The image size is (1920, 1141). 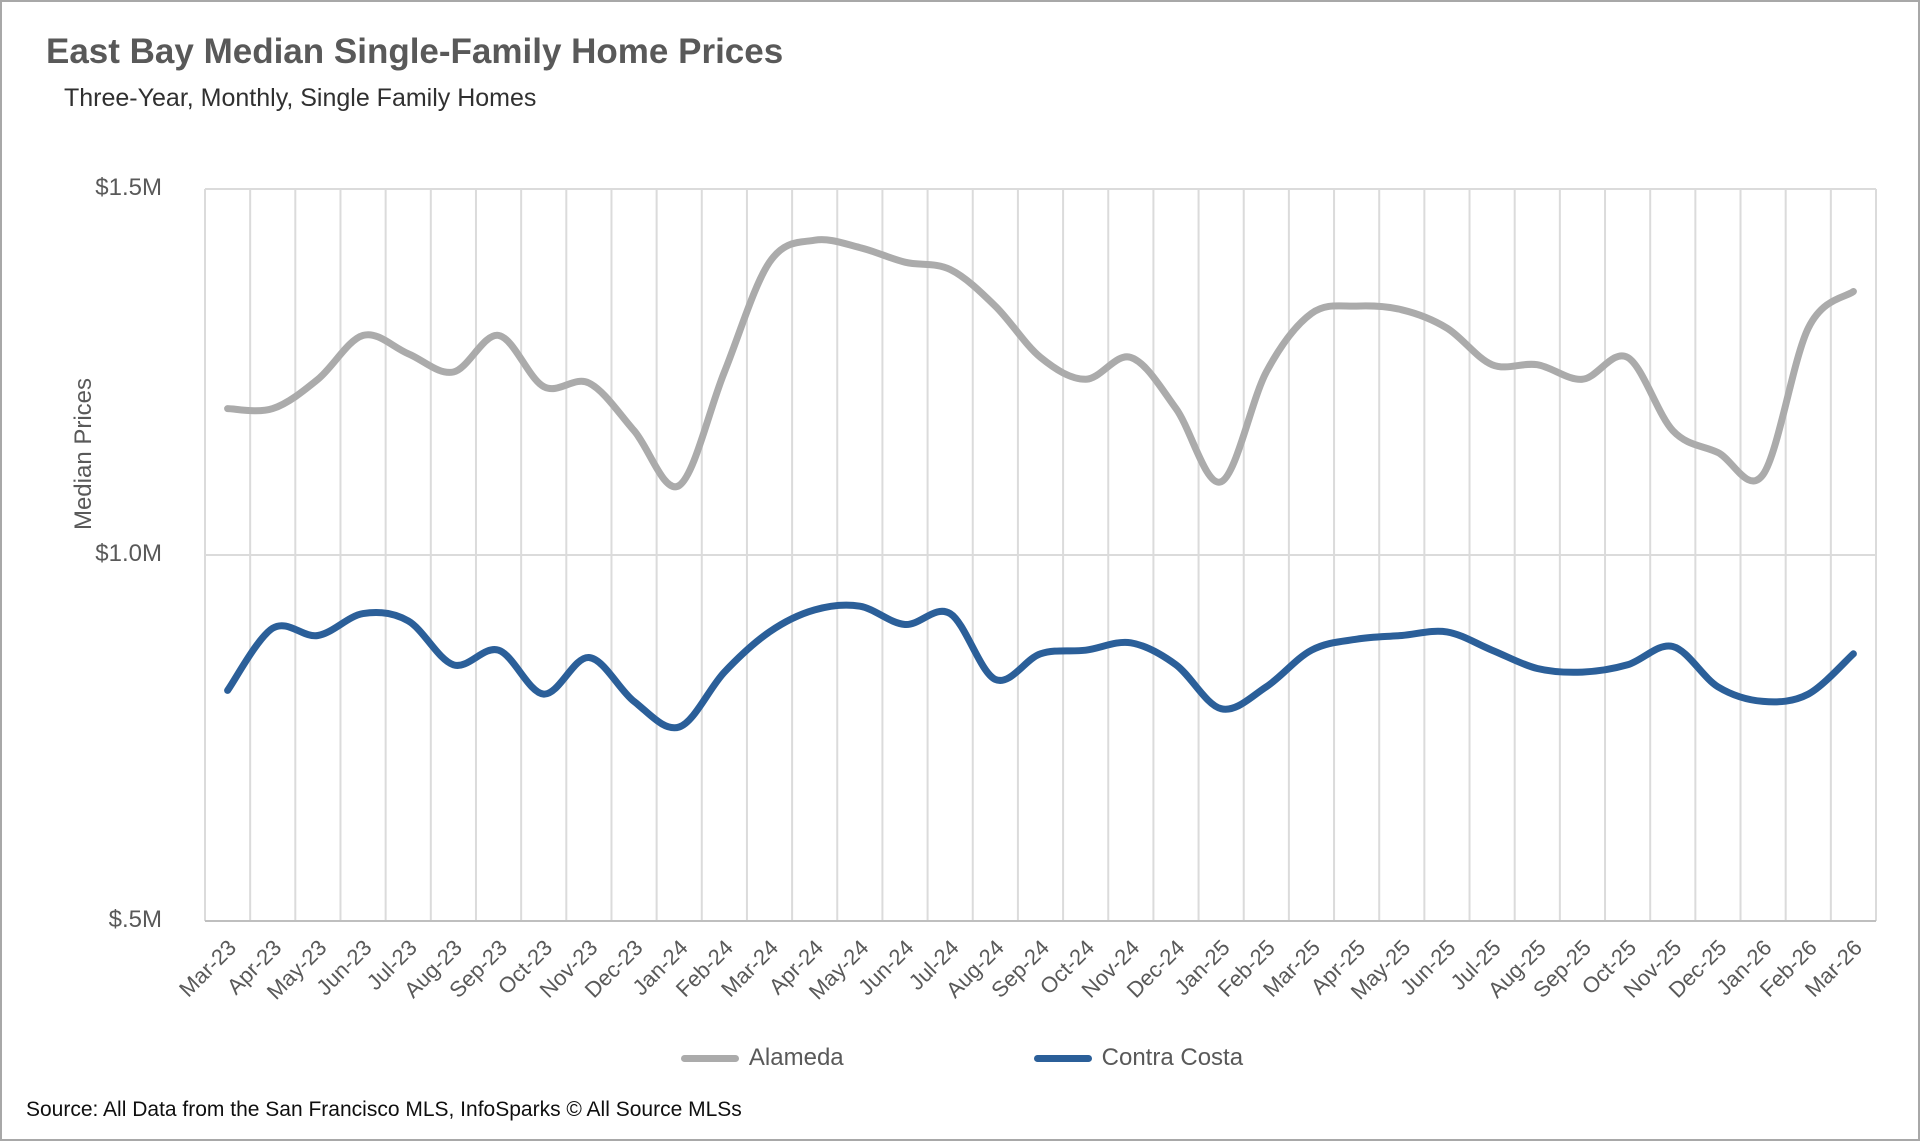 I want to click on y-tick-label-1-0m: $1.0M, so click(x=128, y=553).